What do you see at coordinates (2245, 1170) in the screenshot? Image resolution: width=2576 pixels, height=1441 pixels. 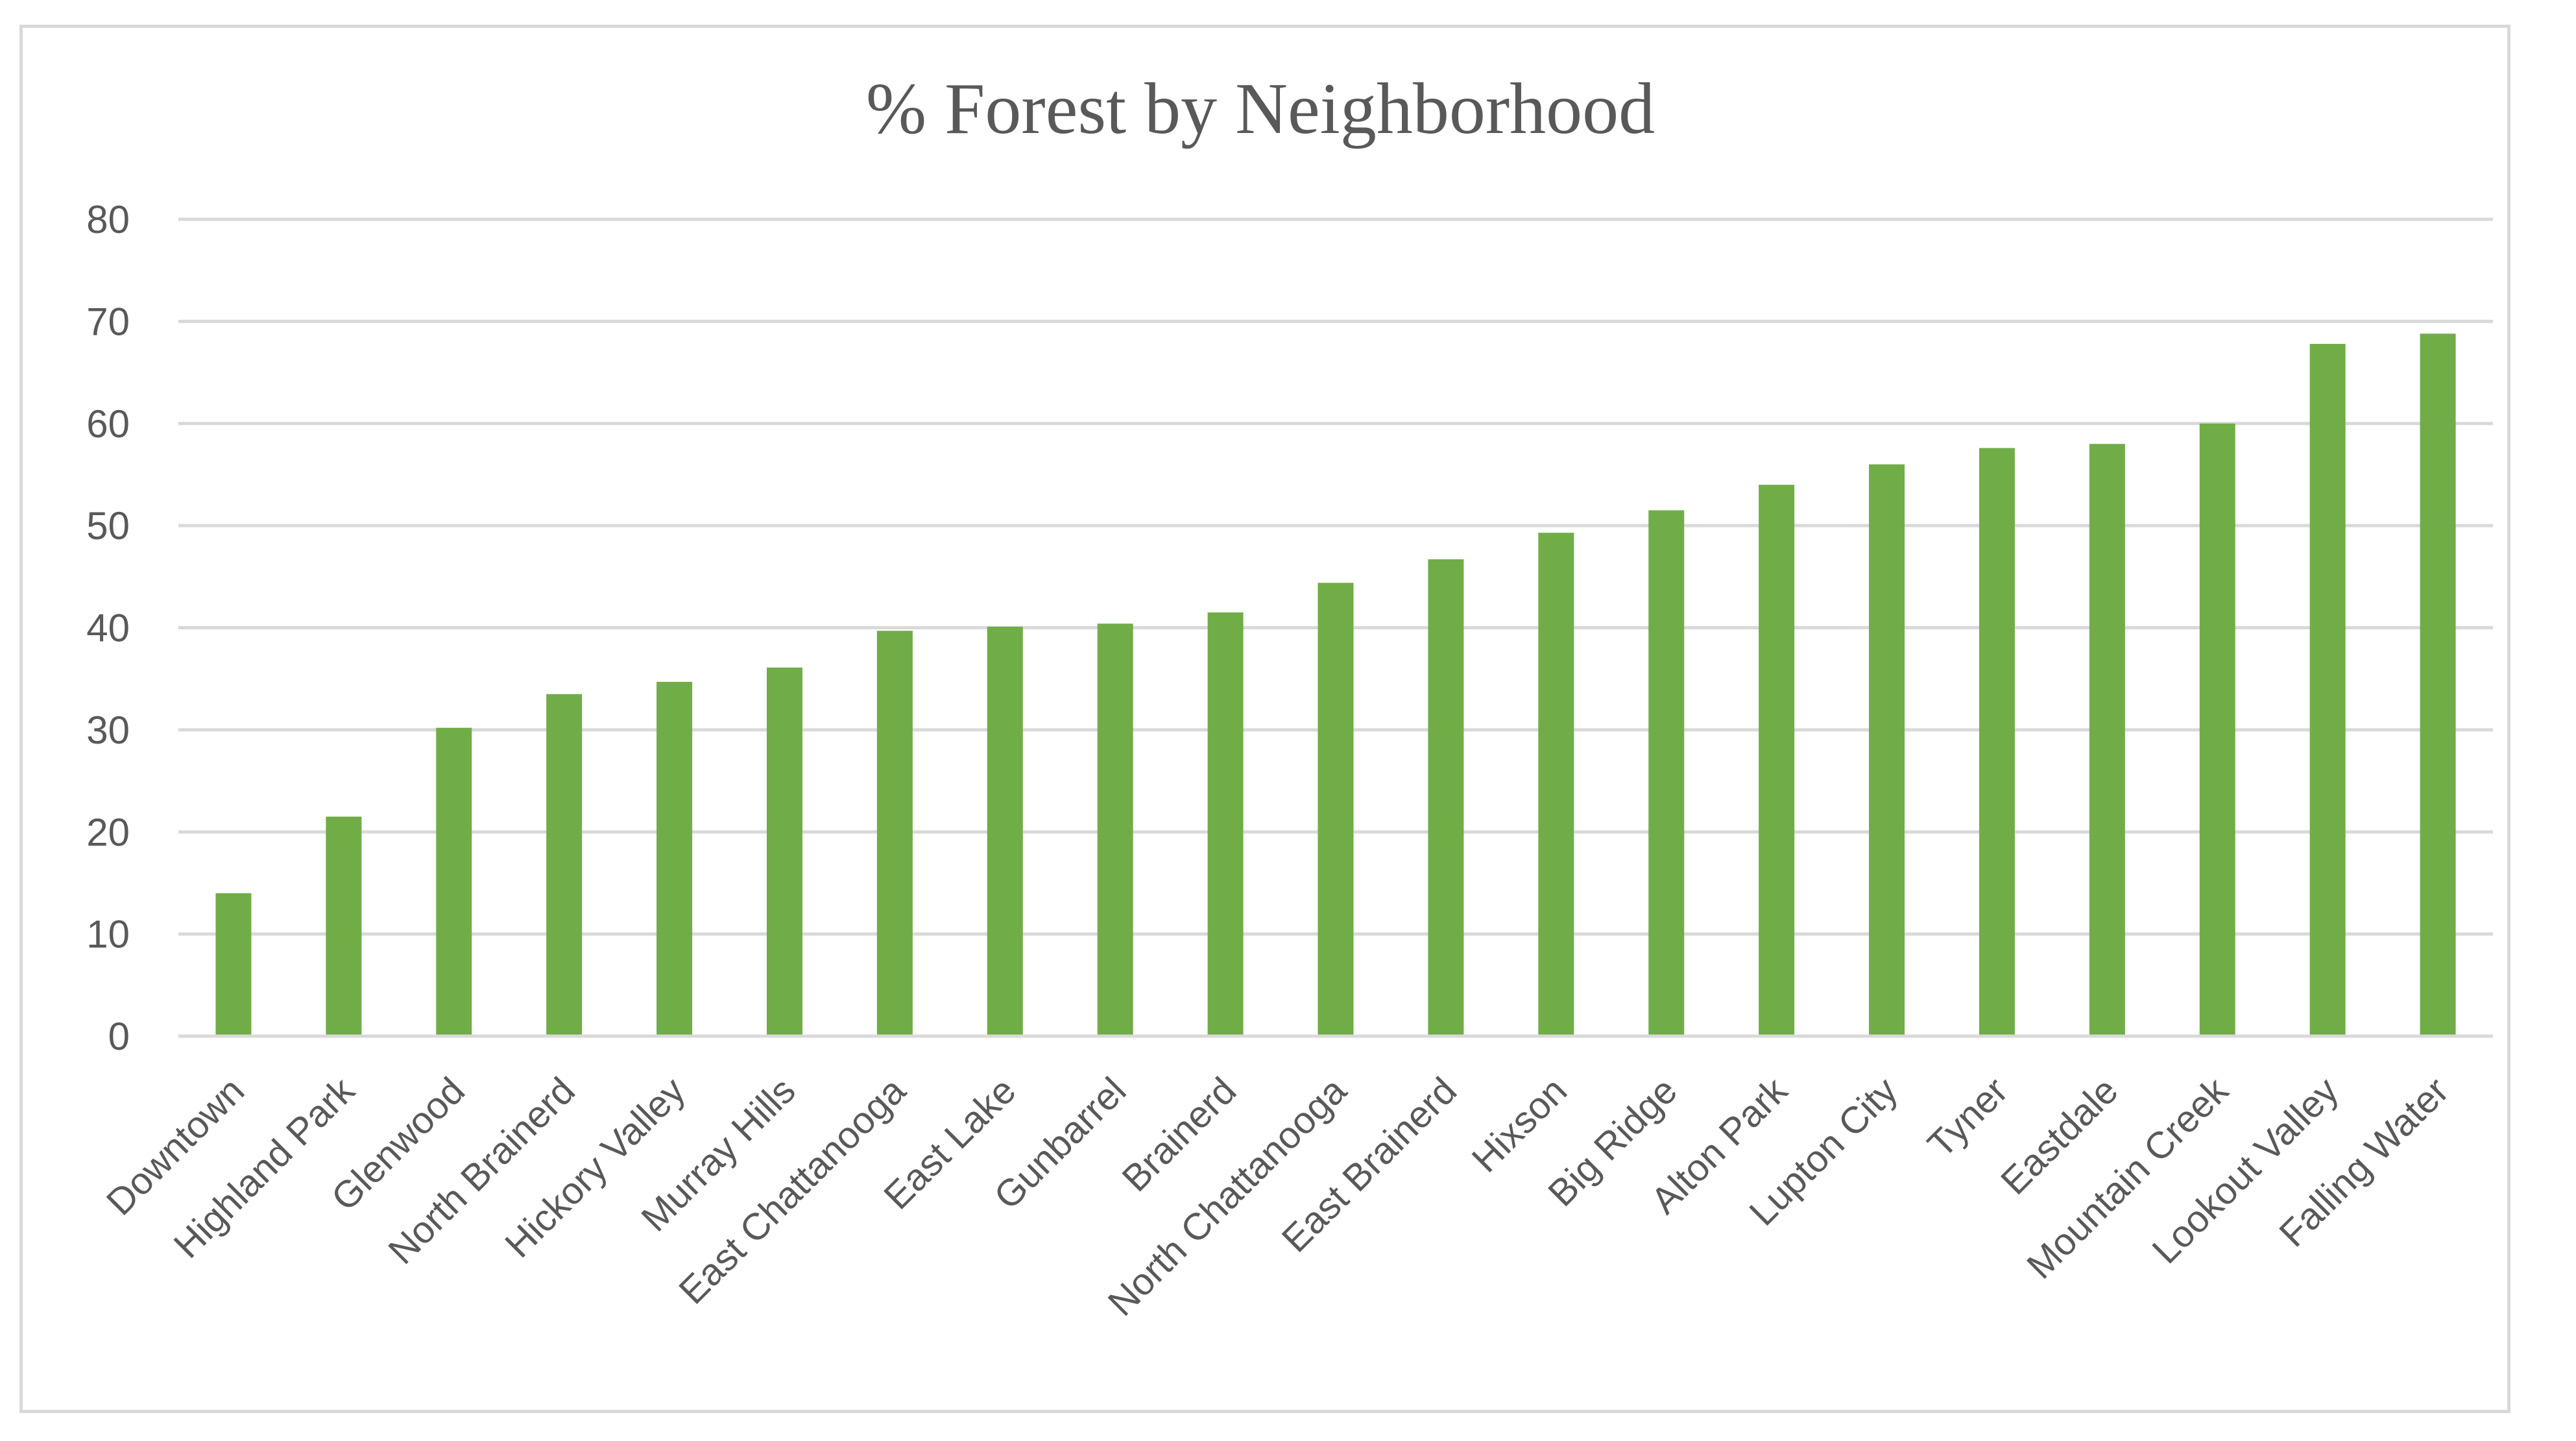 I see `x-tick-label: Lookout Valley` at bounding box center [2245, 1170].